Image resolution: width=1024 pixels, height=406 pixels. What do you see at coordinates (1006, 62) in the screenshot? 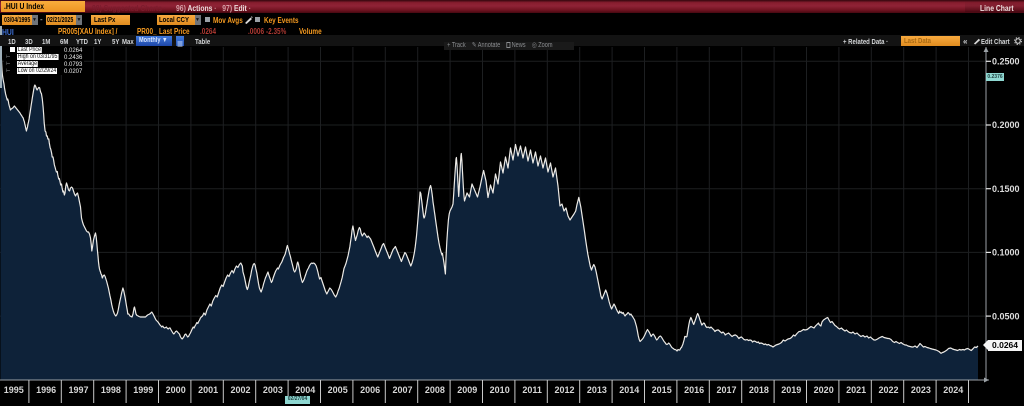
I see `svg-text: 0.2500` at bounding box center [1006, 62].